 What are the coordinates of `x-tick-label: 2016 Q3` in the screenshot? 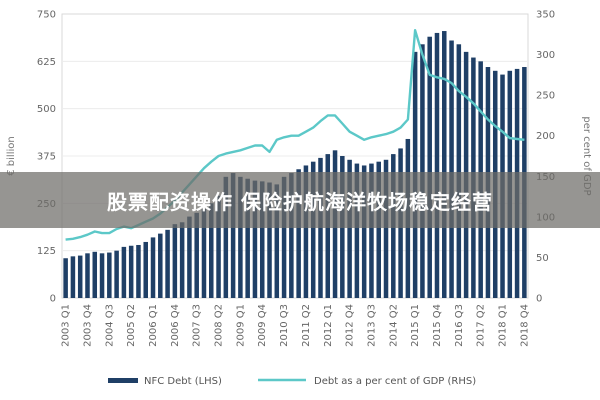 It's located at (459, 325).